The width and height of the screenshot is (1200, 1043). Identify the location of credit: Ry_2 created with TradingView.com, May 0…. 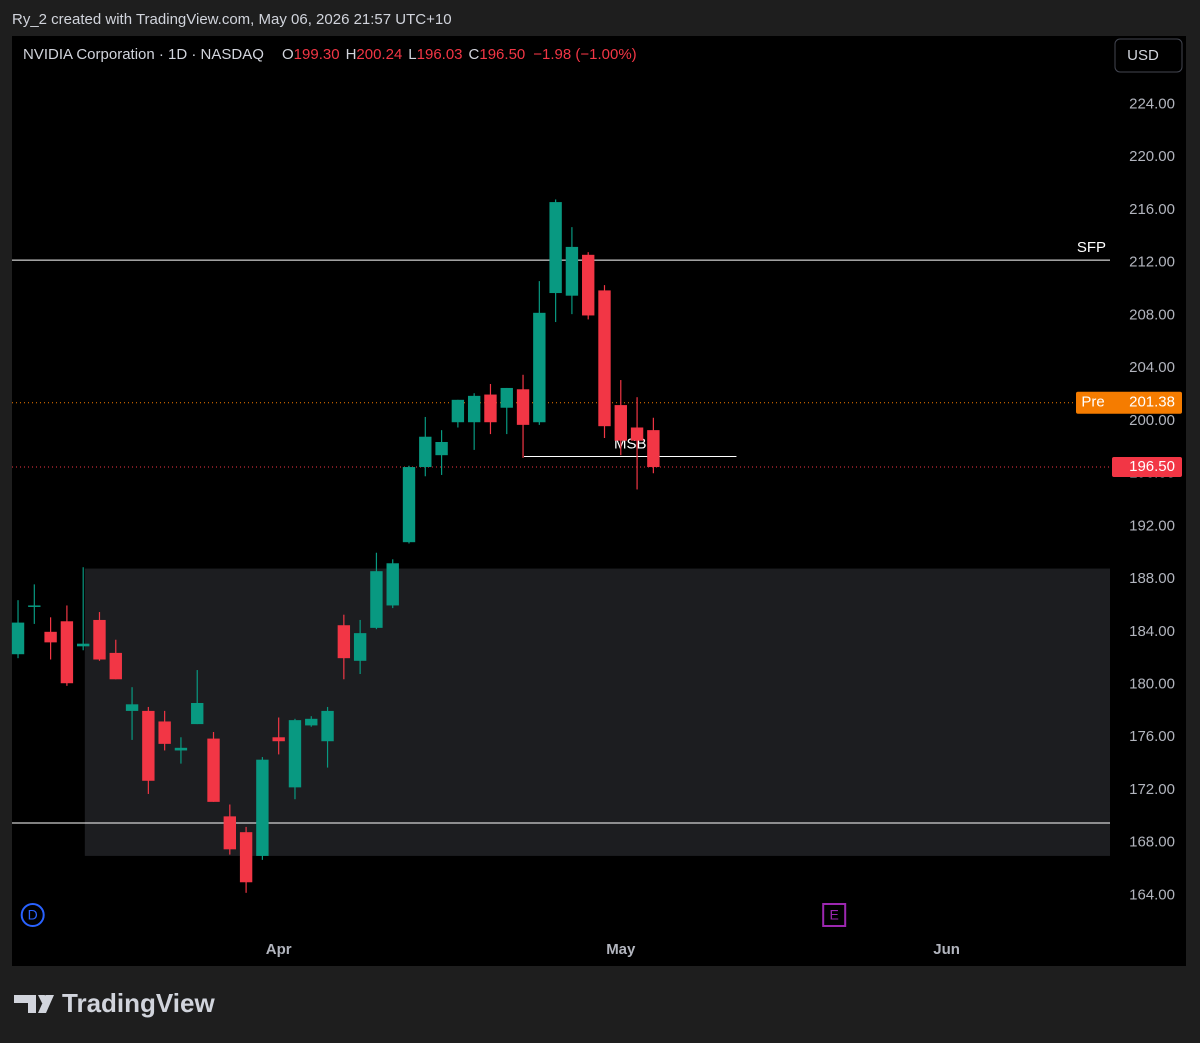
(232, 19).